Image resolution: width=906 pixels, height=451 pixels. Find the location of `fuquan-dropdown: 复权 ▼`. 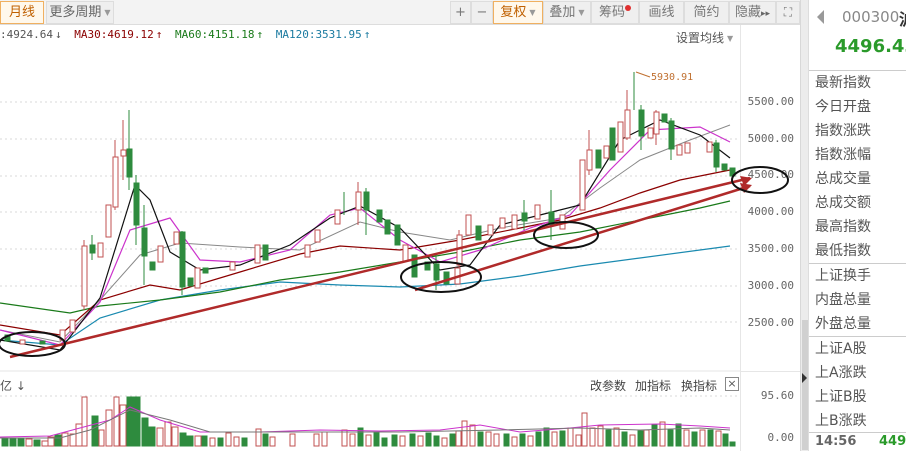

fuquan-dropdown: 复权 ▼ is located at coordinates (518, 12).